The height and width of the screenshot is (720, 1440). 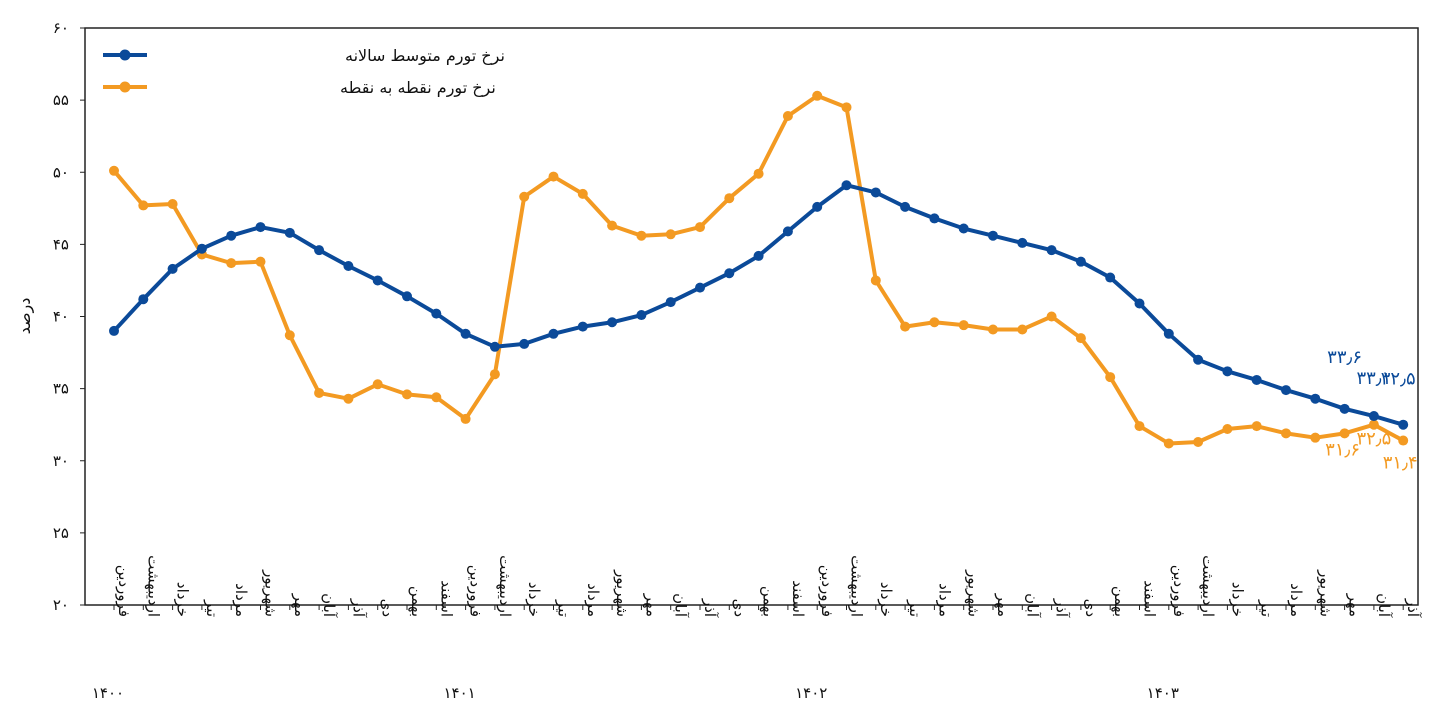 I want to click on y-tick-label: ۳۰, so click(x=61, y=461).